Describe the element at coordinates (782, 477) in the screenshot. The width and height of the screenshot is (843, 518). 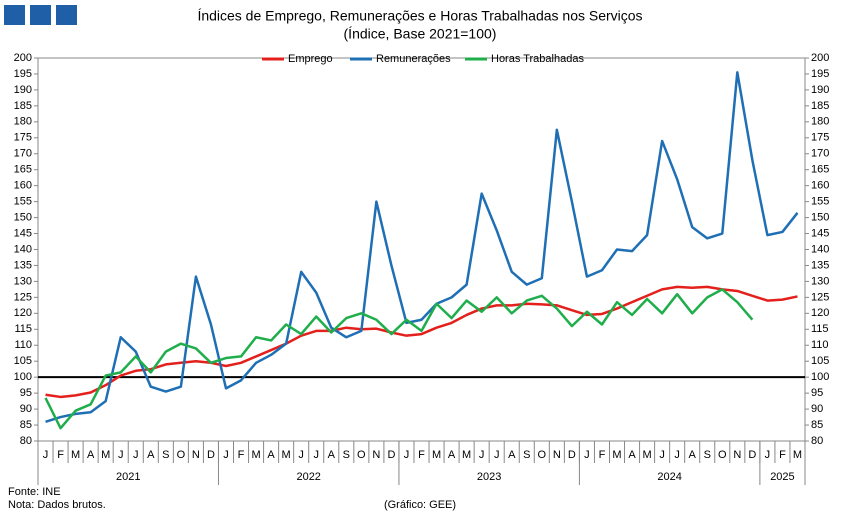
I see `year-label: 2025` at that location.